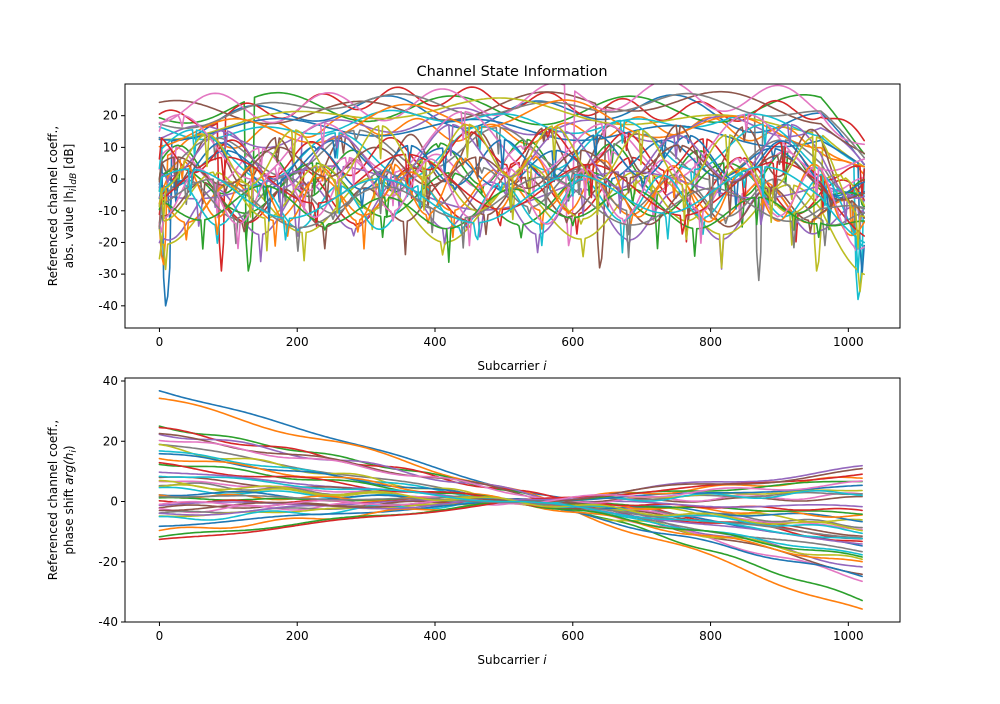 The width and height of the screenshot is (1000, 704). I want to click on phase-x-tick-label: 800, so click(710, 636).